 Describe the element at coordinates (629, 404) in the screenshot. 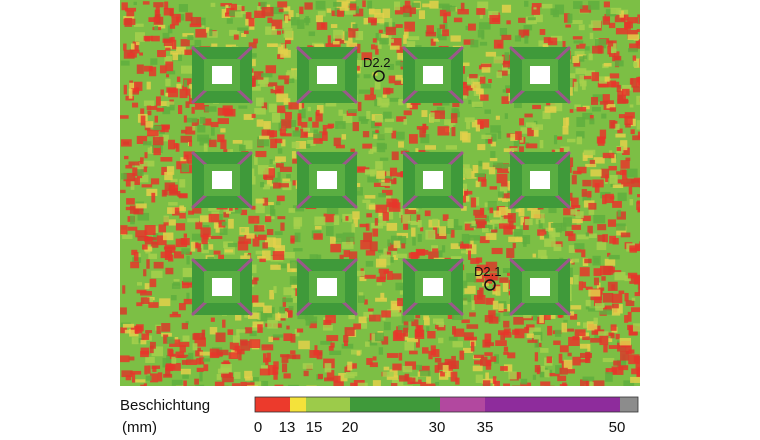

I see `legend-swatch` at that location.